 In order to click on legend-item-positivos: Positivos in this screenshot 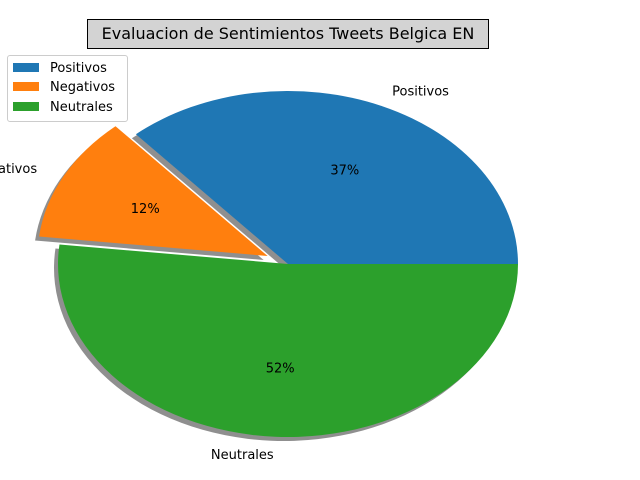, I will do `click(60, 68)`.